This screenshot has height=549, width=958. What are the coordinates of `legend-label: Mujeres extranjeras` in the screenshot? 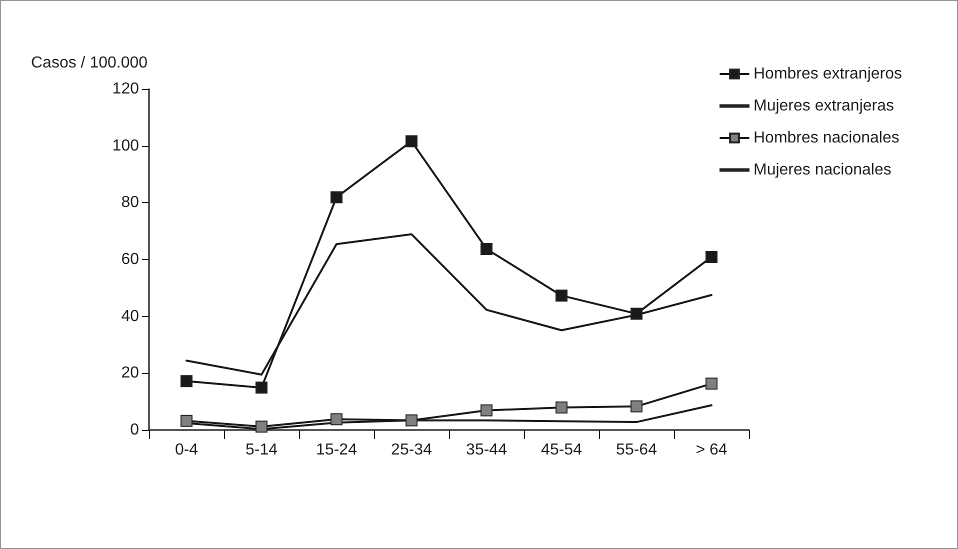 It's located at (824, 106).